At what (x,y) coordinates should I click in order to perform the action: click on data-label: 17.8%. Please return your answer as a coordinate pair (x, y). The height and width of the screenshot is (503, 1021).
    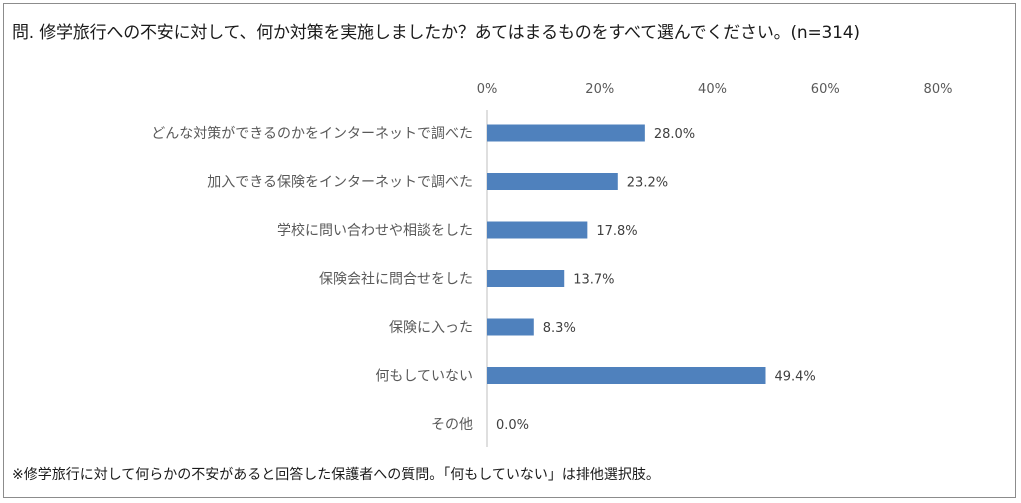
    Looking at the image, I should click on (616, 231).